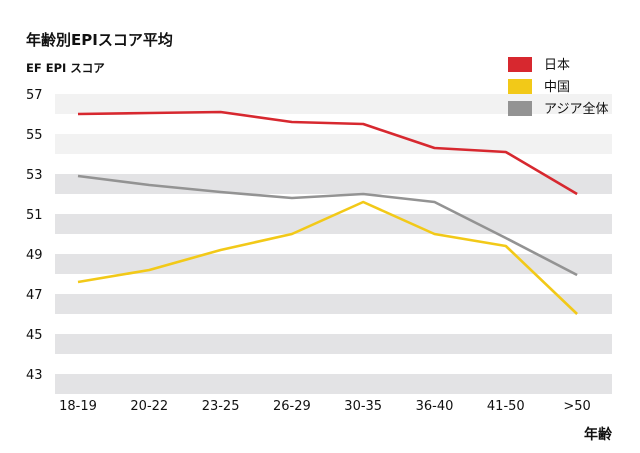 The image size is (640, 453). What do you see at coordinates (149, 406) in the screenshot?
I see `x-tick-label: 20-22` at bounding box center [149, 406].